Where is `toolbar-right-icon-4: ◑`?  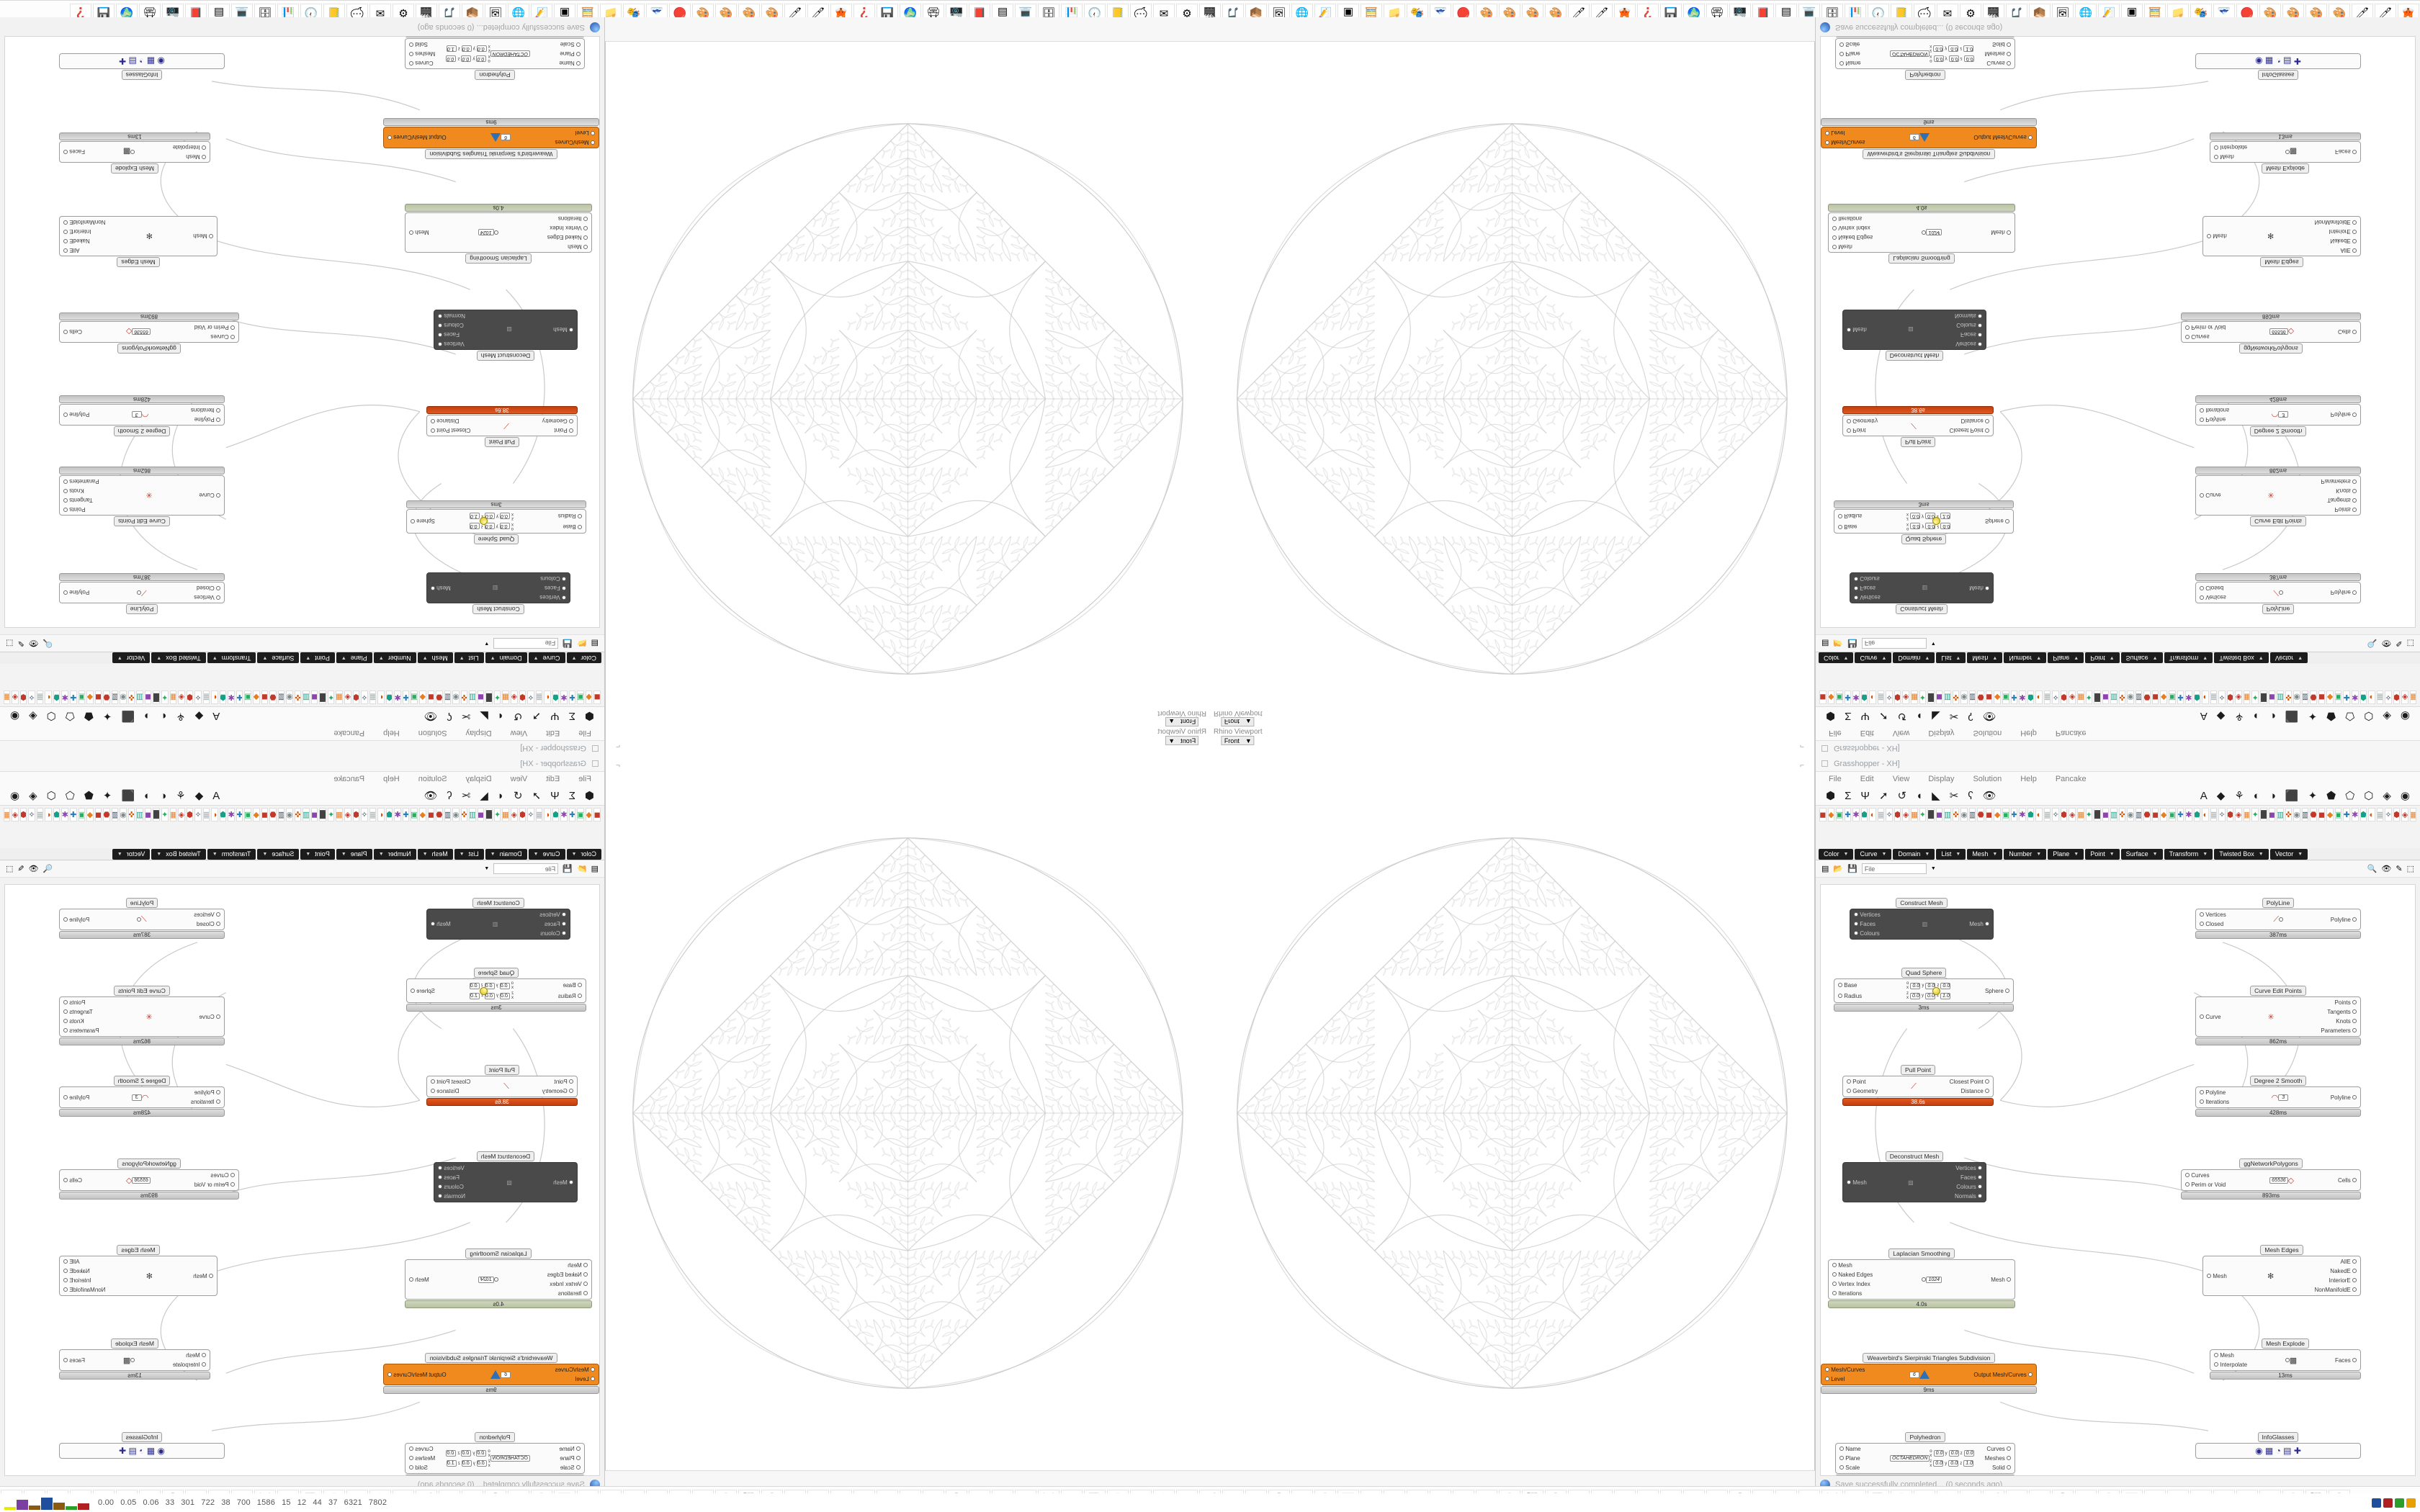
toolbar-right-icon-4: ◑ is located at coordinates (2272, 716).